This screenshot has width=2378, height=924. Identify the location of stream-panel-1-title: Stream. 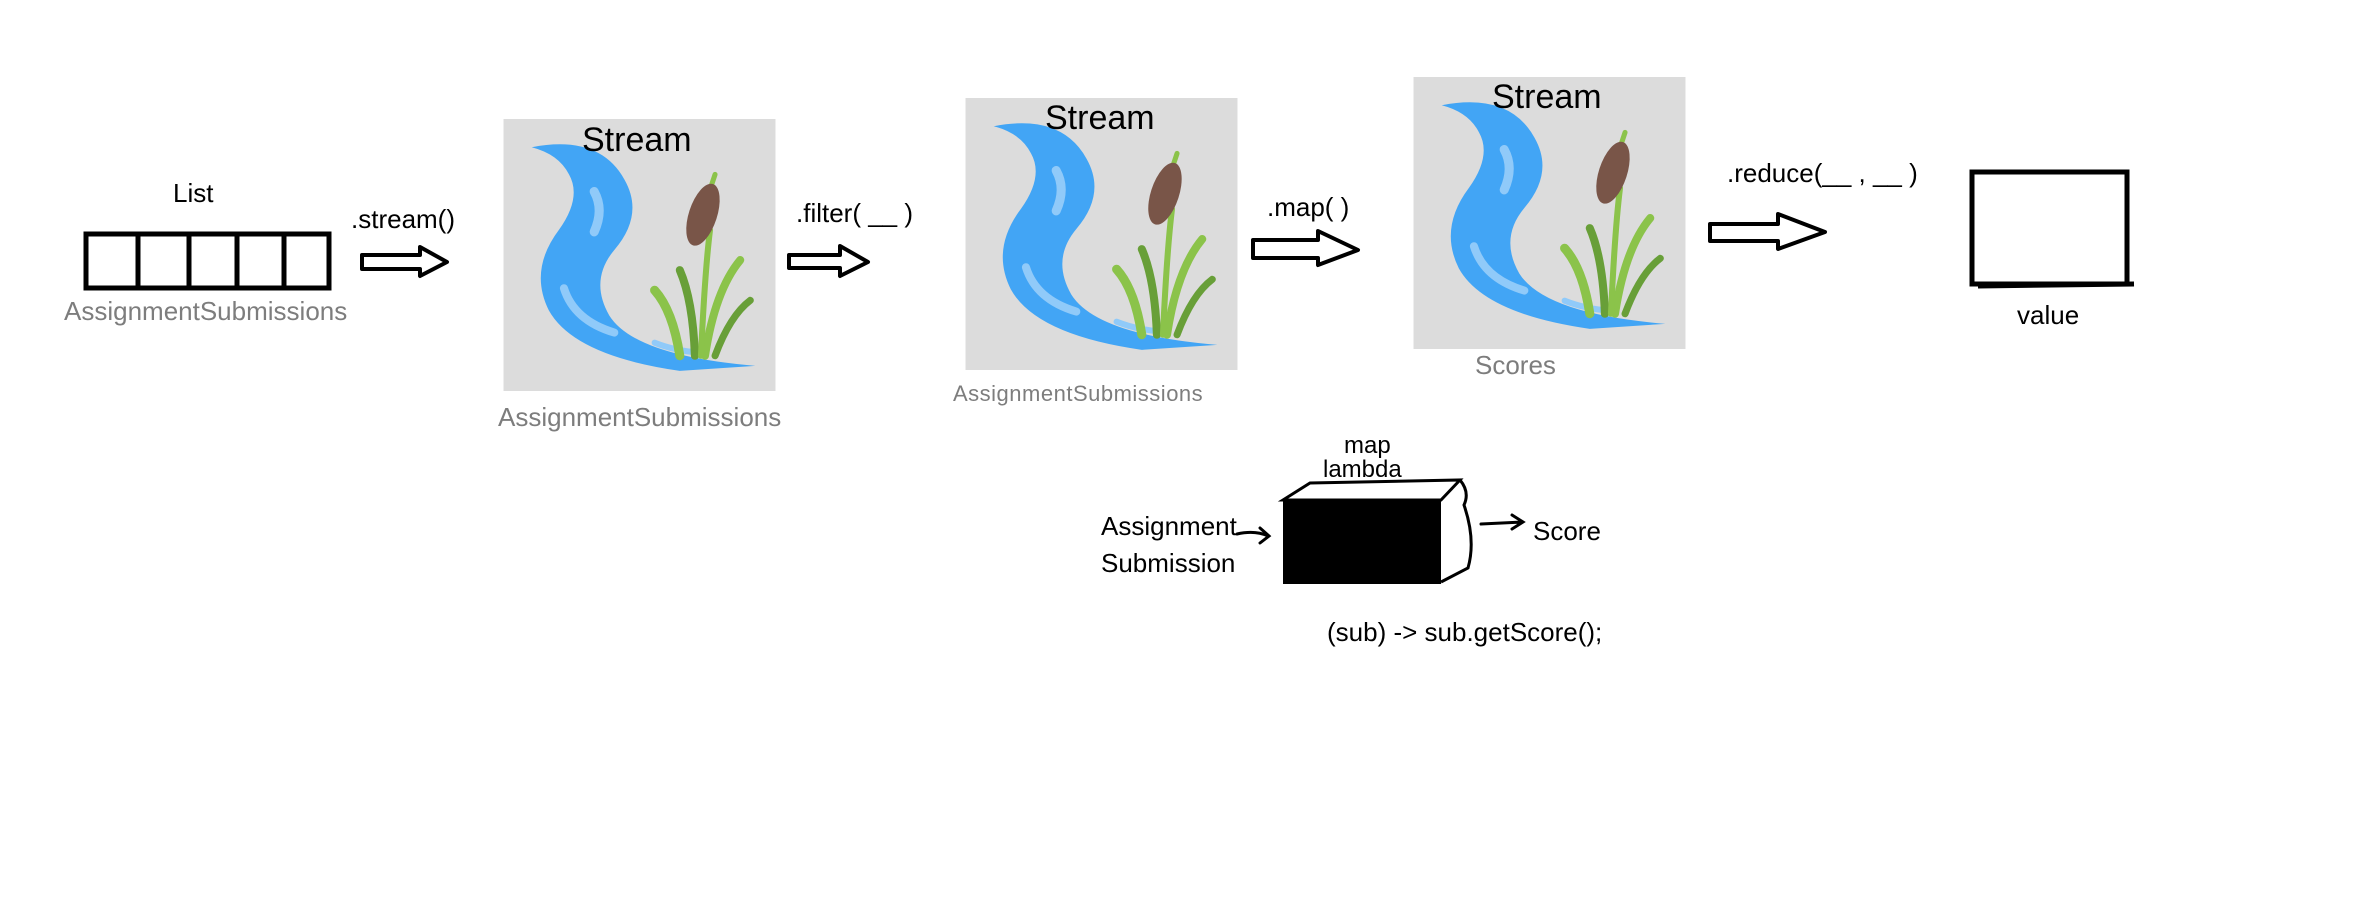
(637, 140).